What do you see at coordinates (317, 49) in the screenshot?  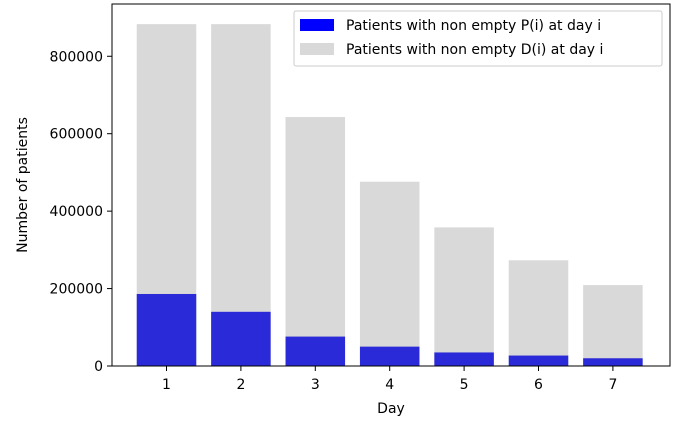 I see `legend-swatch-d` at bounding box center [317, 49].